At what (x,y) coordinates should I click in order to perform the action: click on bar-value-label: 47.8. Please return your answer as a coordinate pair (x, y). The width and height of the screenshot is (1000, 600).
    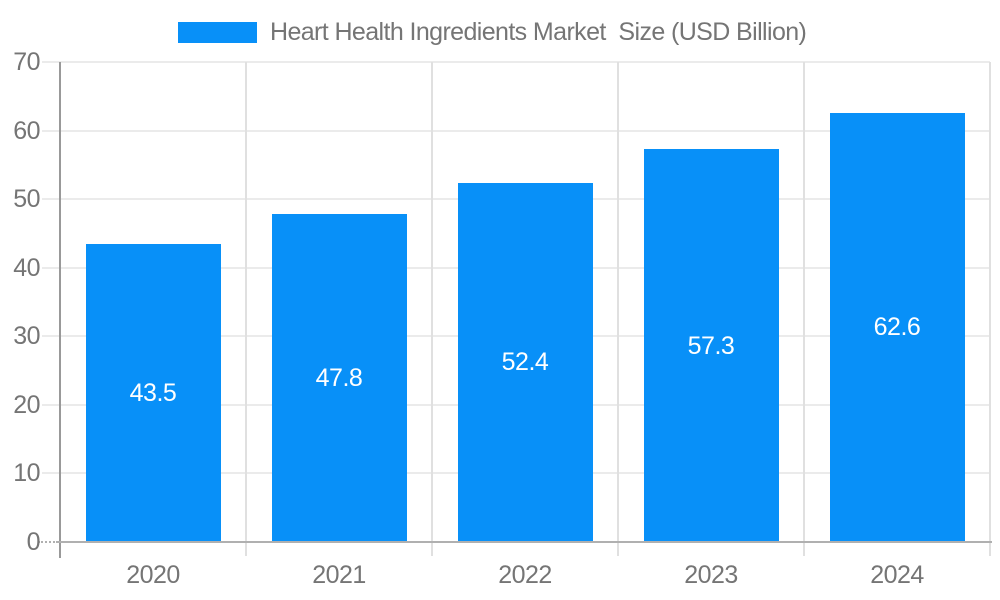
    Looking at the image, I should click on (339, 378).